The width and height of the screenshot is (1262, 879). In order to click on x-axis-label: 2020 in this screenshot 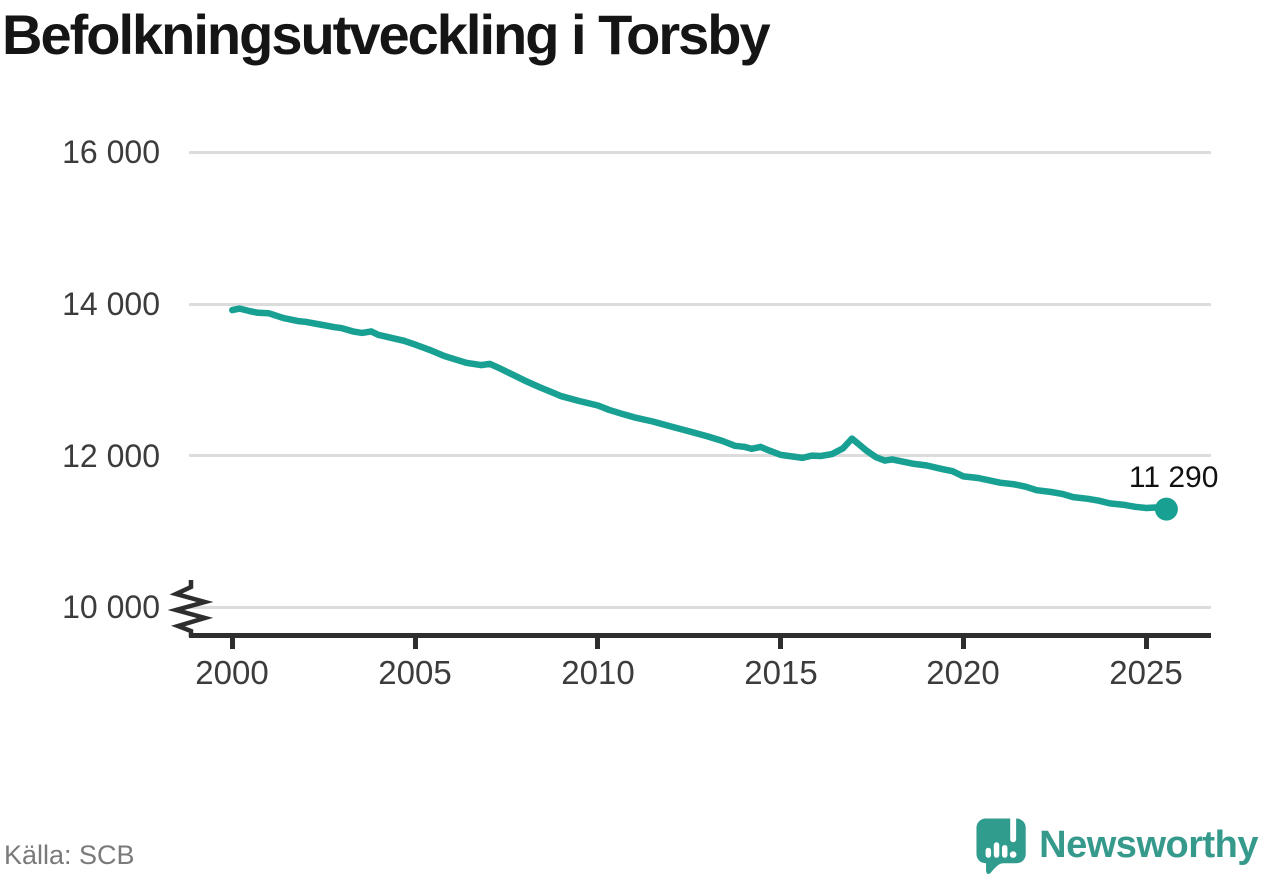, I will do `click(963, 672)`.